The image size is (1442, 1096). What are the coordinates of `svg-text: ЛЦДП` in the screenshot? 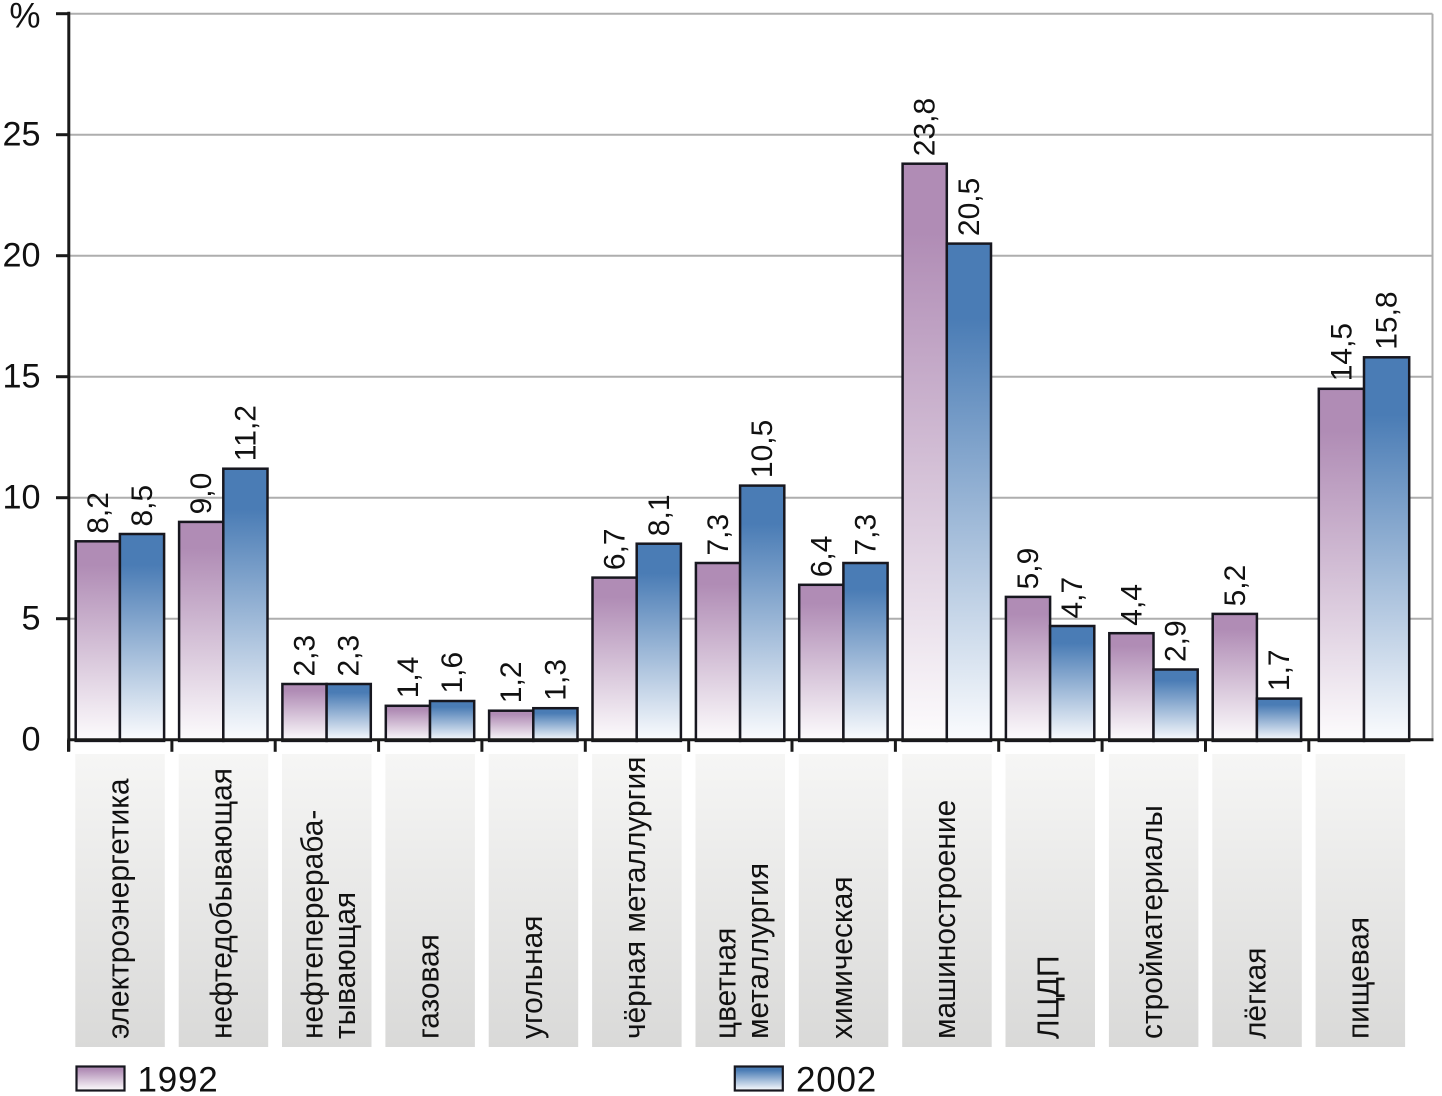 It's located at (1048, 997).